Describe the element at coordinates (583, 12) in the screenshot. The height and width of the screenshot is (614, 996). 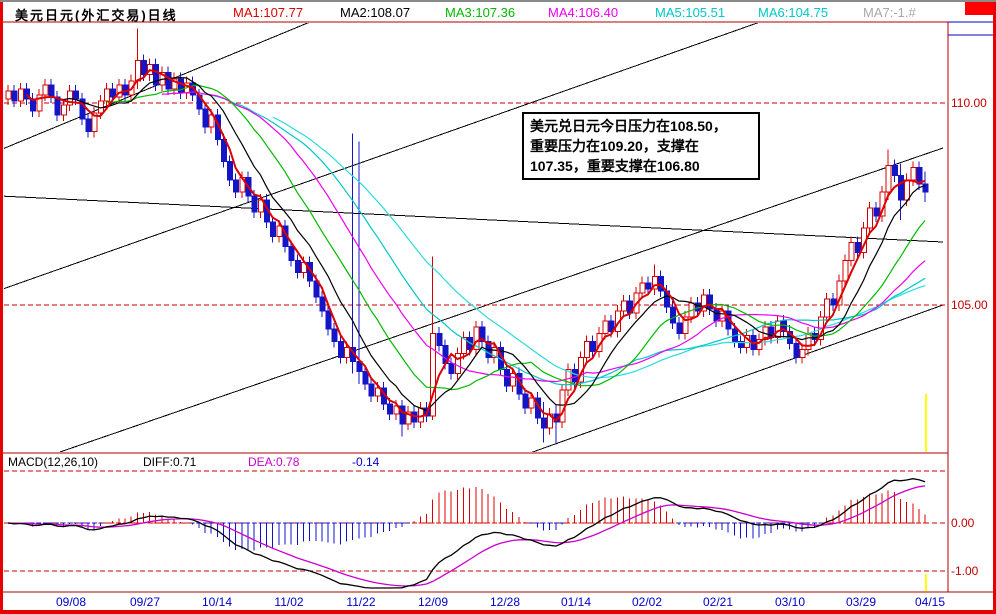
I see `ma4-value-label: MA4:106.40` at that location.